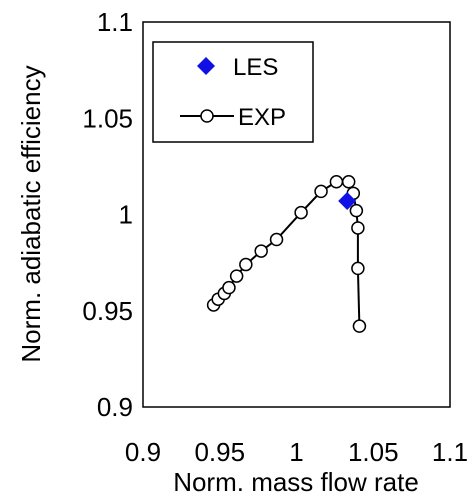 This screenshot has width=474, height=499. I want to click on y-tick-label: 1.05, so click(107, 118).